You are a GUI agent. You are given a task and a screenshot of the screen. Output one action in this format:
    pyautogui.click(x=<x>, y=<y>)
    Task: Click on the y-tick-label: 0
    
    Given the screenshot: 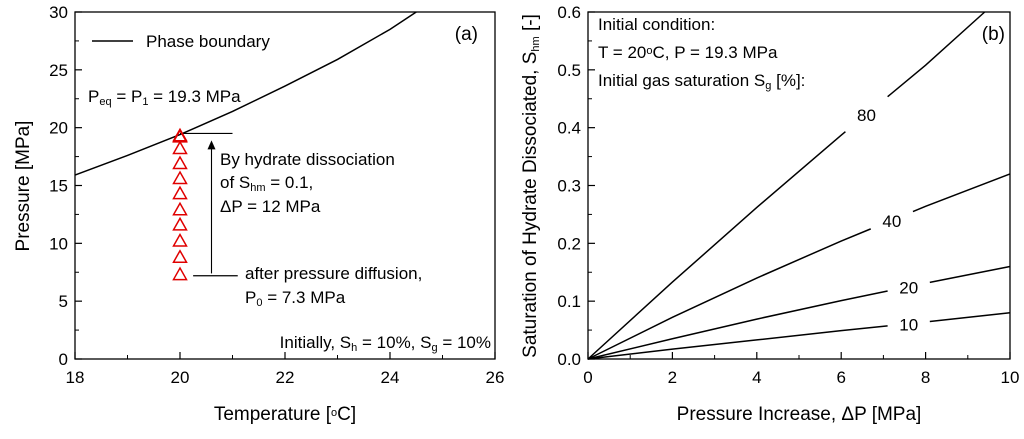 What is the action you would take?
    pyautogui.click(x=63, y=359)
    